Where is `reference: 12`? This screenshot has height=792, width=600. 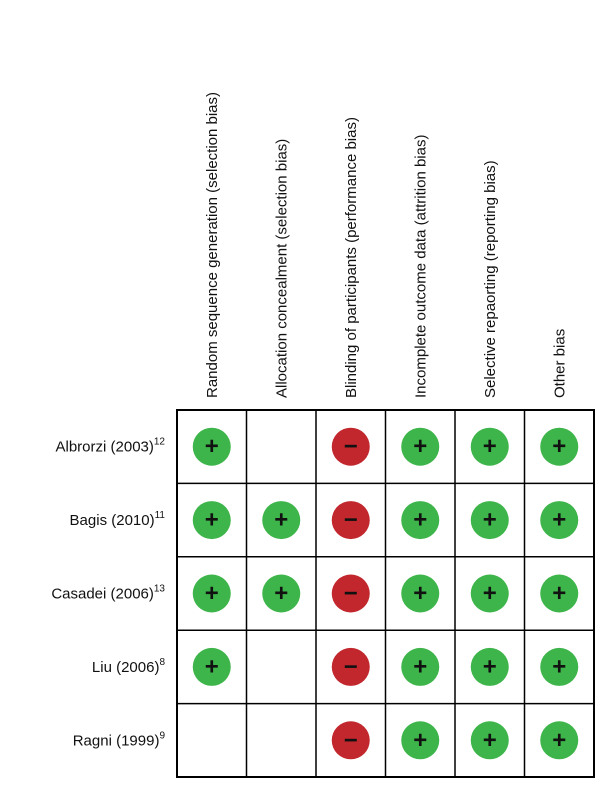
reference: 12 is located at coordinates (160, 442).